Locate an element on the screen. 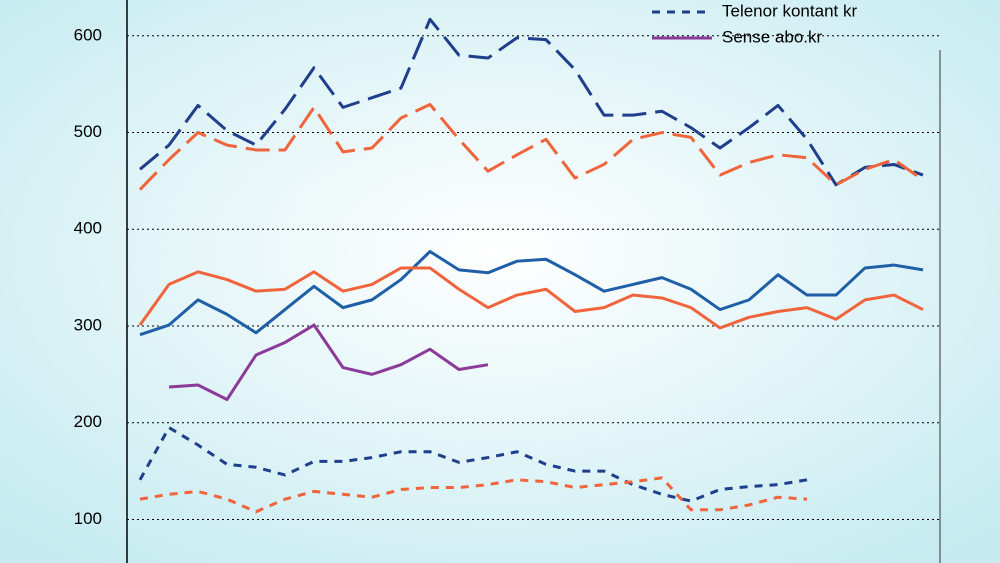 The image size is (1000, 563). legend-label: Sense abo.kr is located at coordinates (772, 36).